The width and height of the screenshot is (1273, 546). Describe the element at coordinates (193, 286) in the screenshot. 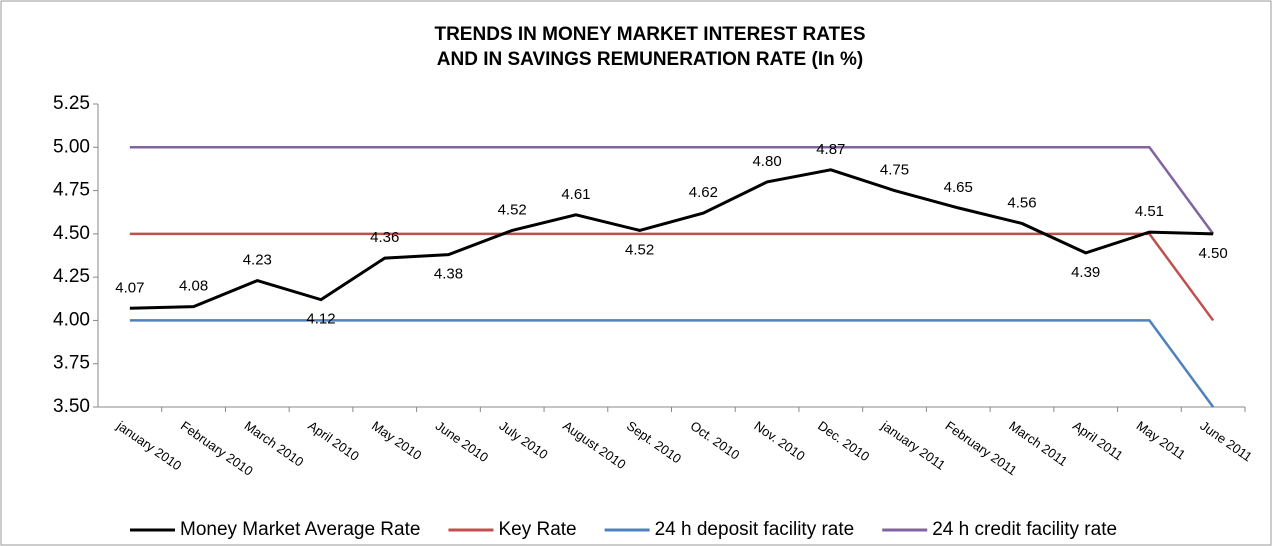

I see `data-label: 4.08` at that location.